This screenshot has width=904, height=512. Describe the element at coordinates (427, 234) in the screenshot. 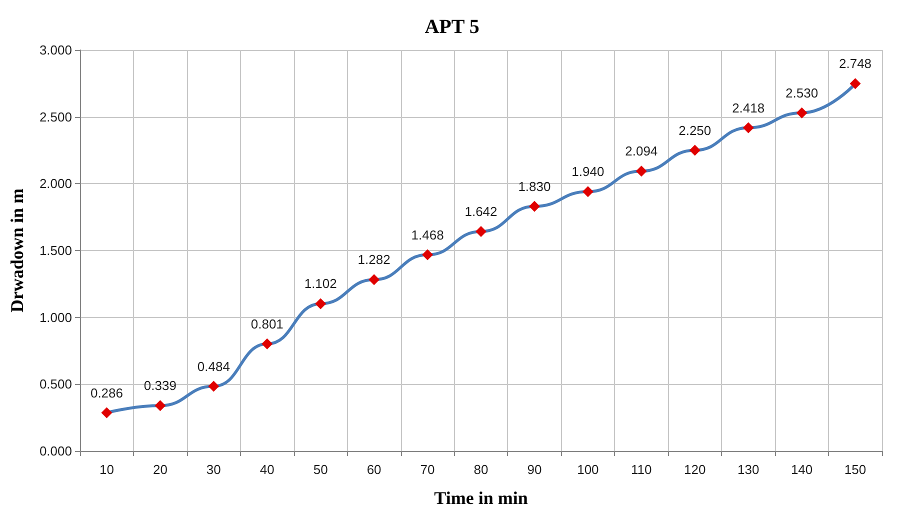

I see `data-label: 1.468` at that location.